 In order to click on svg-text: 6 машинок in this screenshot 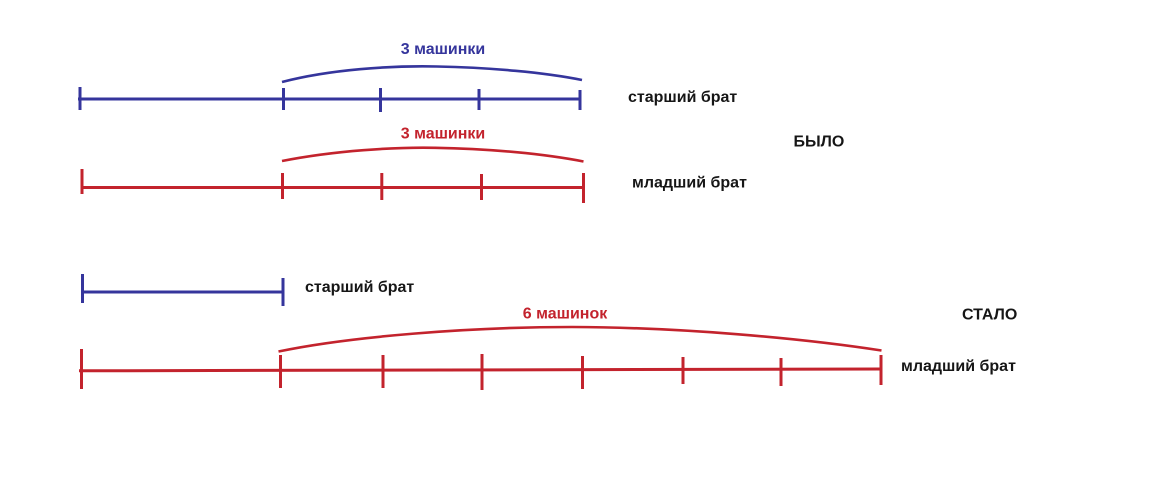, I will do `click(565, 314)`.